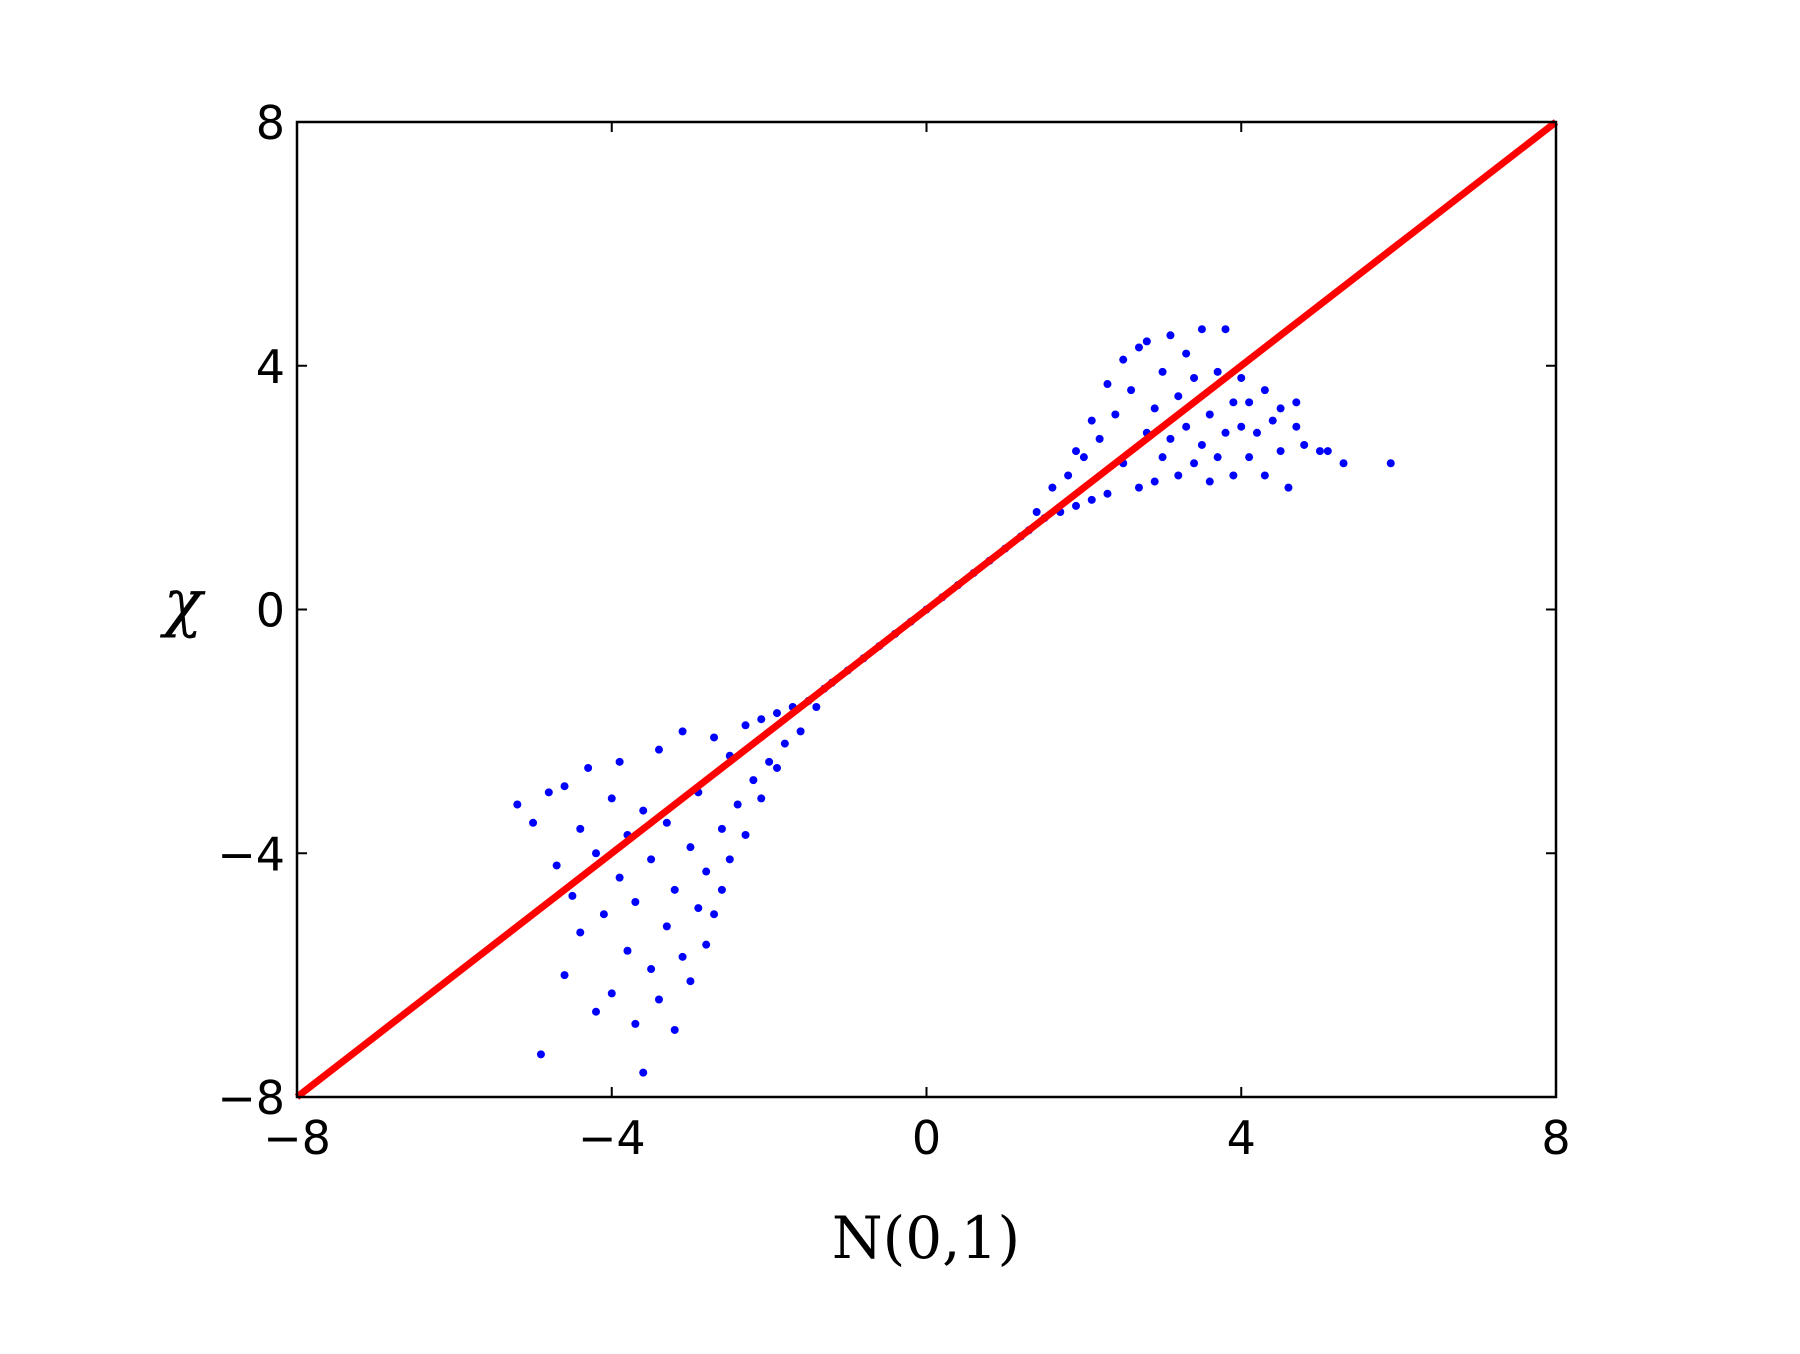 Image resolution: width=1800 pixels, height=1354 pixels. What do you see at coordinates (251, 1098) in the screenshot?
I see `y-tick-label: −8` at bounding box center [251, 1098].